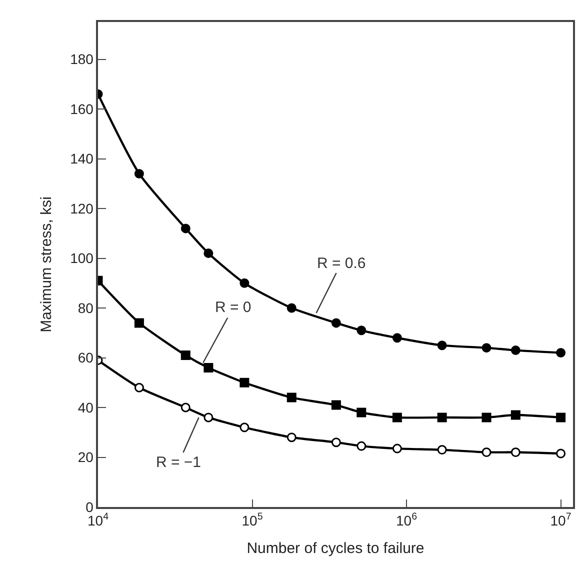 The height and width of the screenshot is (588, 581). Describe the element at coordinates (179, 462) in the screenshot. I see `annotation: R = −1` at that location.